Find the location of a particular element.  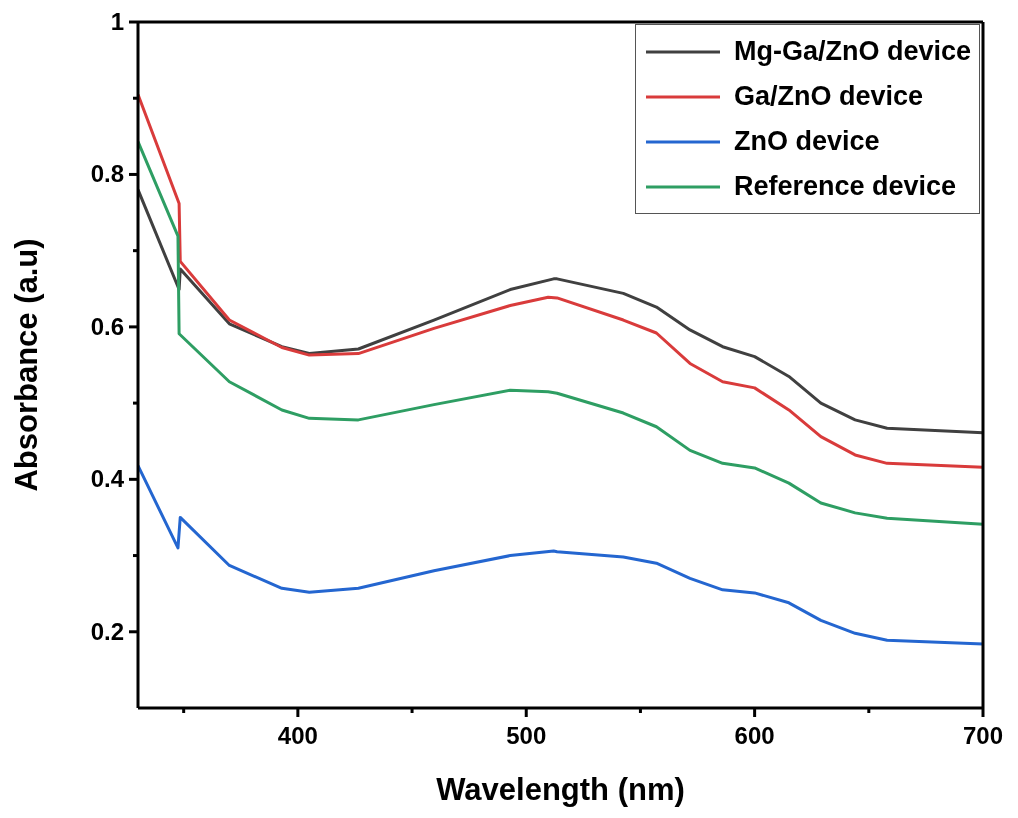

x-tick-label: 600 is located at coordinates (754, 735).